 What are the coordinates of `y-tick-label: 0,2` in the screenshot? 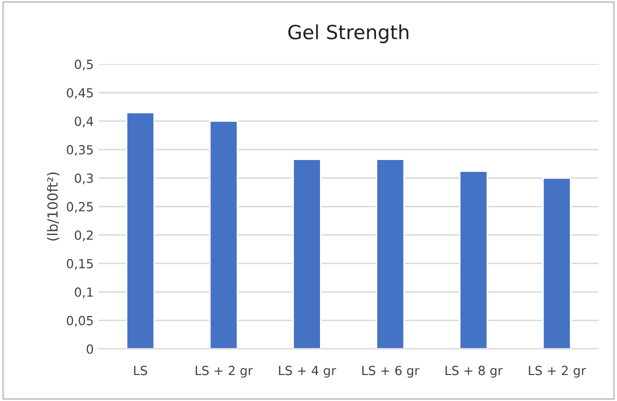 It's located at (83, 236).